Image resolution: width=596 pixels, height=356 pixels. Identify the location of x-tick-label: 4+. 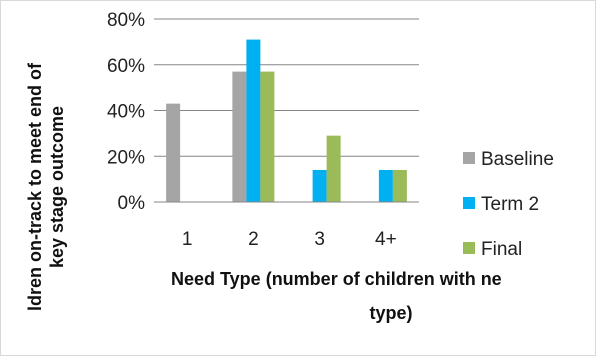
(386, 239).